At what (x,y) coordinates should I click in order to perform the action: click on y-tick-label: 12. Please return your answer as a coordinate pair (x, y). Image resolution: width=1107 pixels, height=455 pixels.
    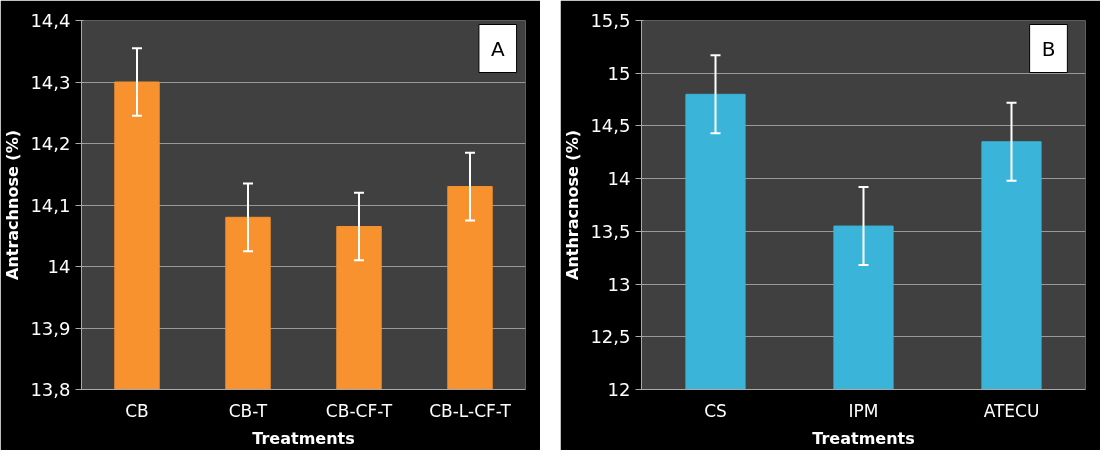
    Looking at the image, I should click on (619, 389).